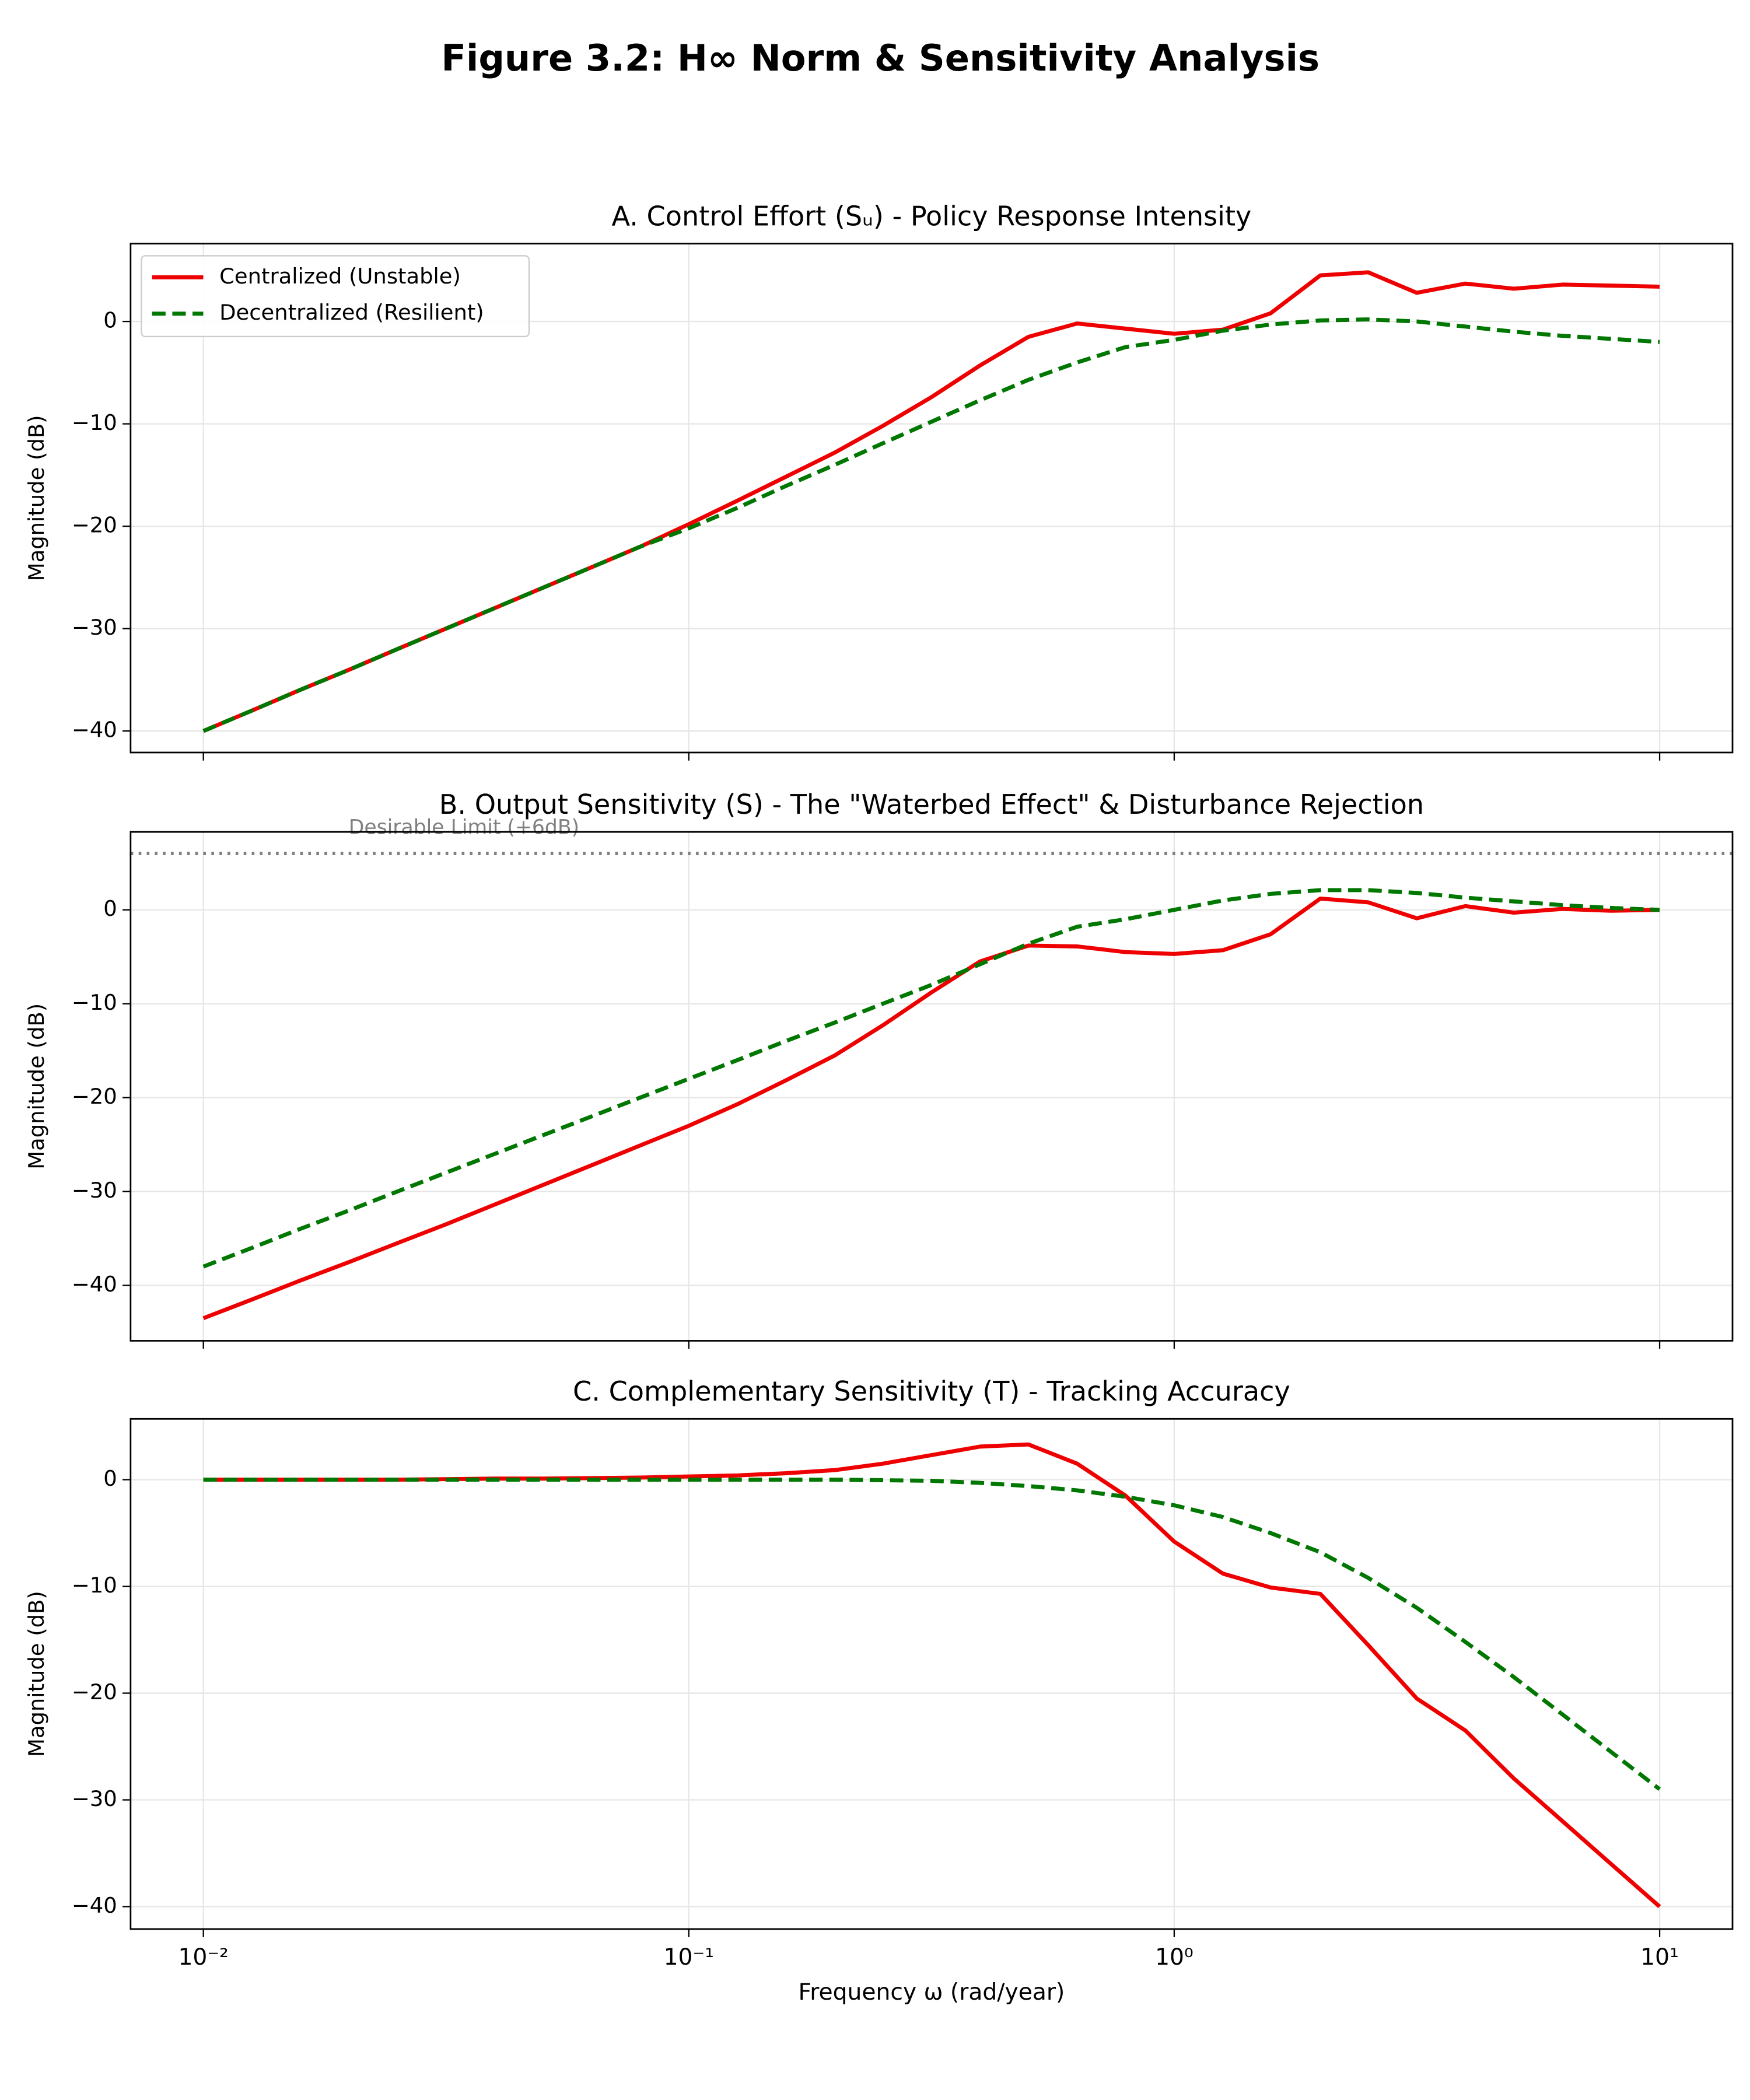  I want to click on legend-label: Decentralized (Resilient), so click(351, 312).